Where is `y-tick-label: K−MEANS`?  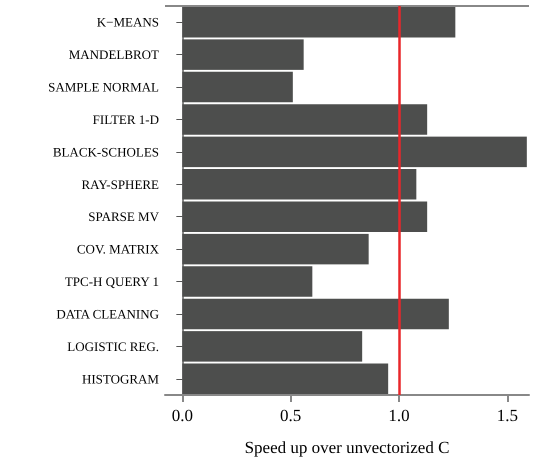 y-tick-label: K−MEANS is located at coordinates (127, 22).